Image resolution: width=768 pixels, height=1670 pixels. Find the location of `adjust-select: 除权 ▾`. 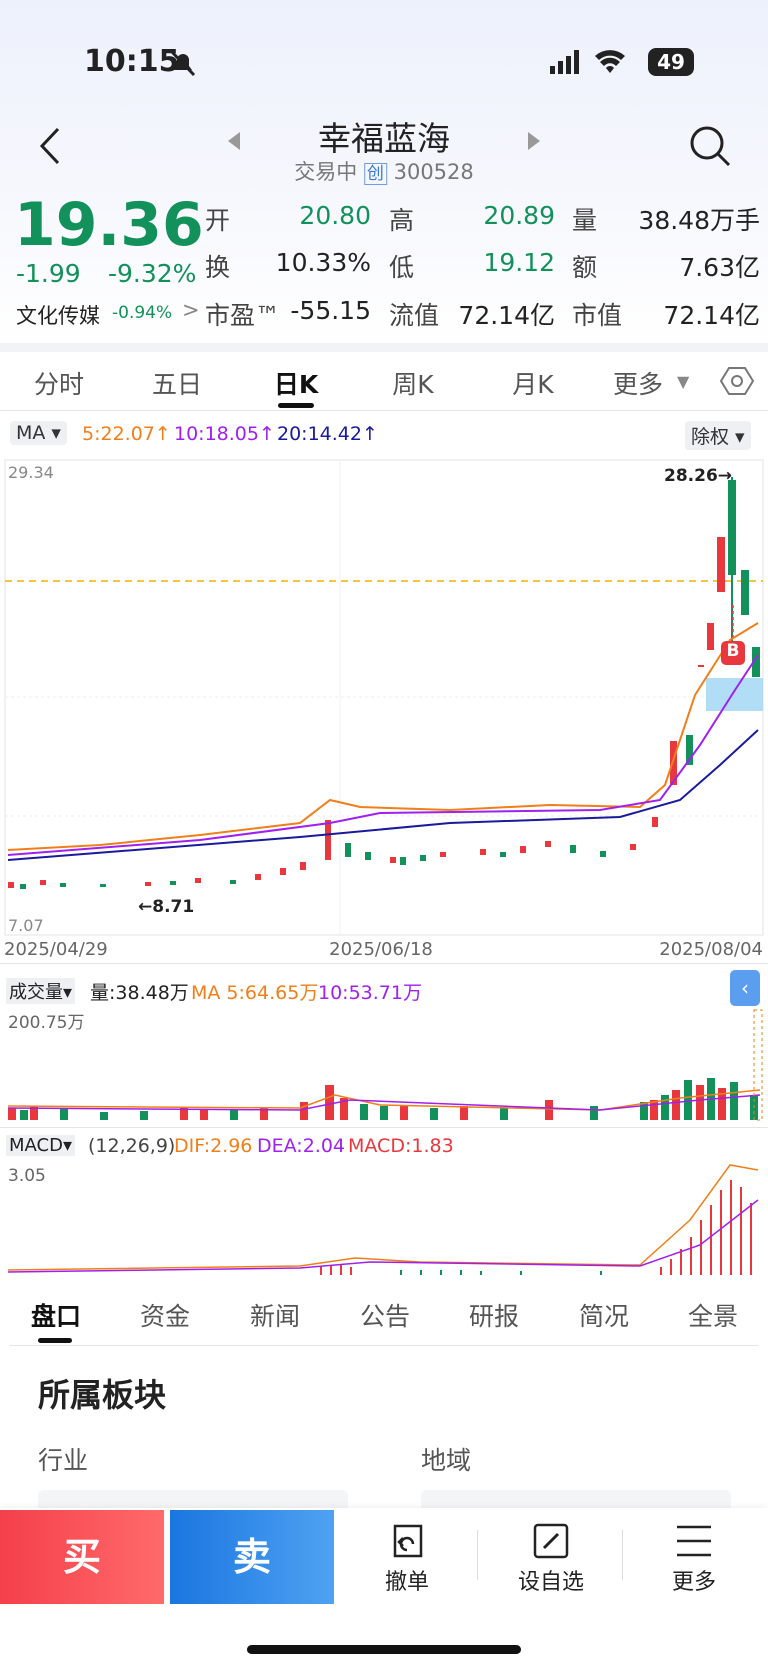

adjust-select: 除权 ▾ is located at coordinates (718, 435).